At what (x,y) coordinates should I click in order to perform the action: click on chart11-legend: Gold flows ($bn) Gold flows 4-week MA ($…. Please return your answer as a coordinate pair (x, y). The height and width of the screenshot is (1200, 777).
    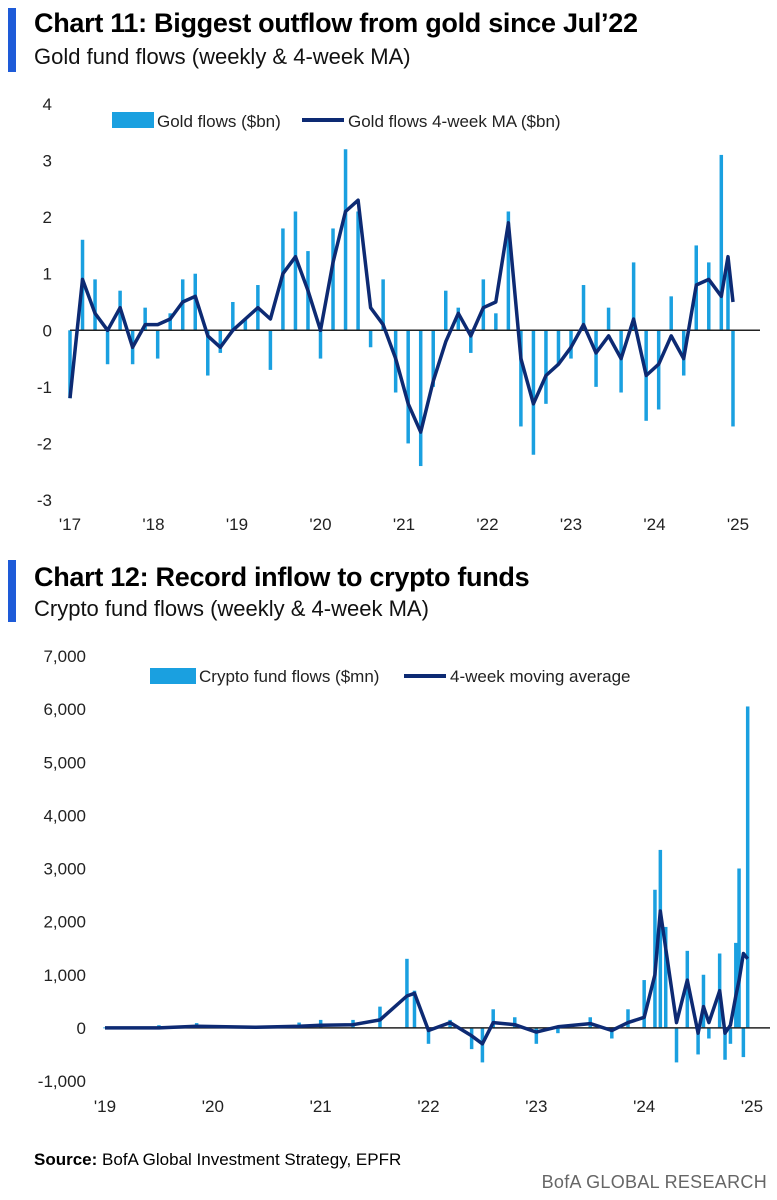
    Looking at the image, I should click on (336, 121).